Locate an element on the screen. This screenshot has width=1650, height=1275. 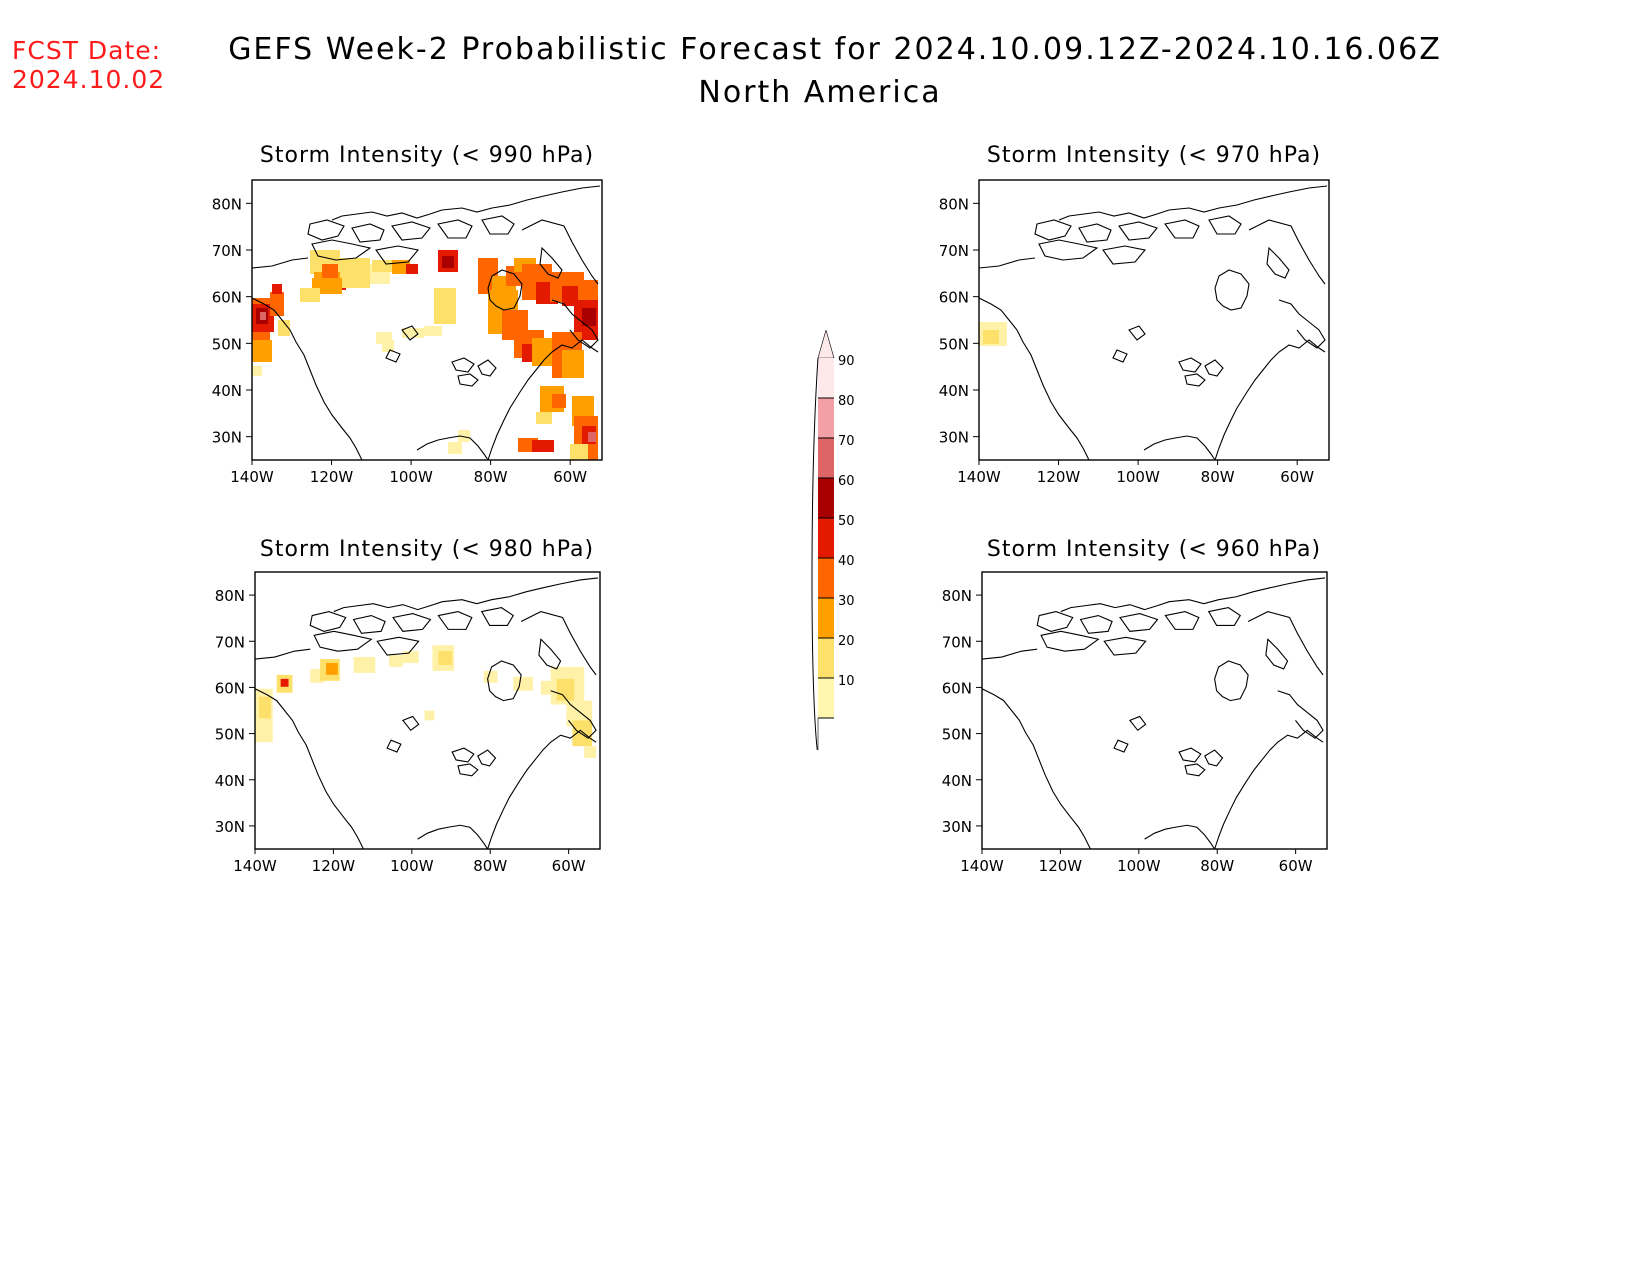
colorbar-label: 40 is located at coordinates (846, 561).